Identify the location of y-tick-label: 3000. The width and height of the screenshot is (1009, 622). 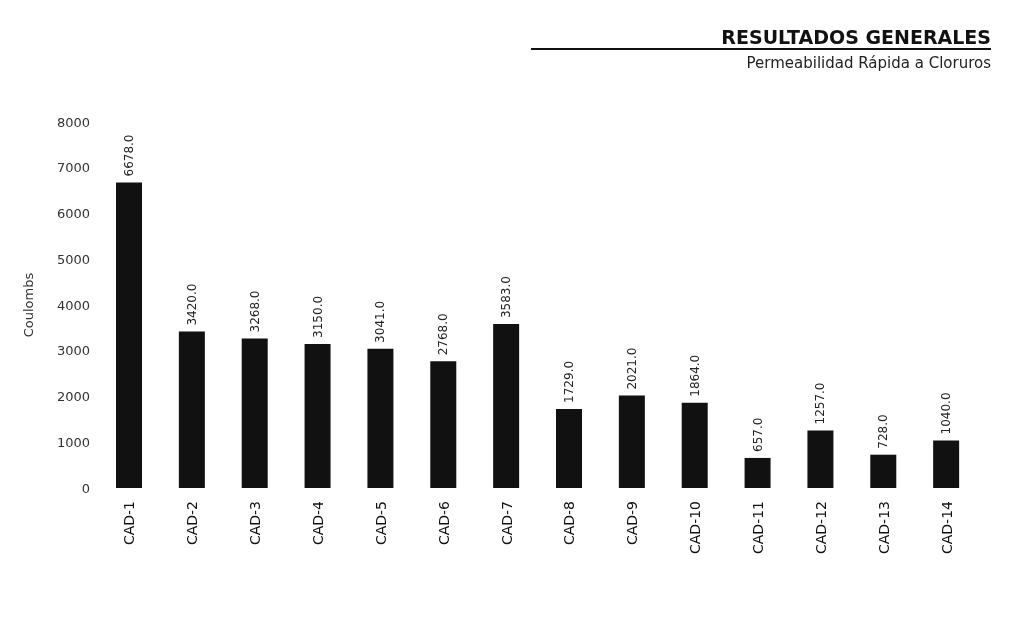
(73, 351).